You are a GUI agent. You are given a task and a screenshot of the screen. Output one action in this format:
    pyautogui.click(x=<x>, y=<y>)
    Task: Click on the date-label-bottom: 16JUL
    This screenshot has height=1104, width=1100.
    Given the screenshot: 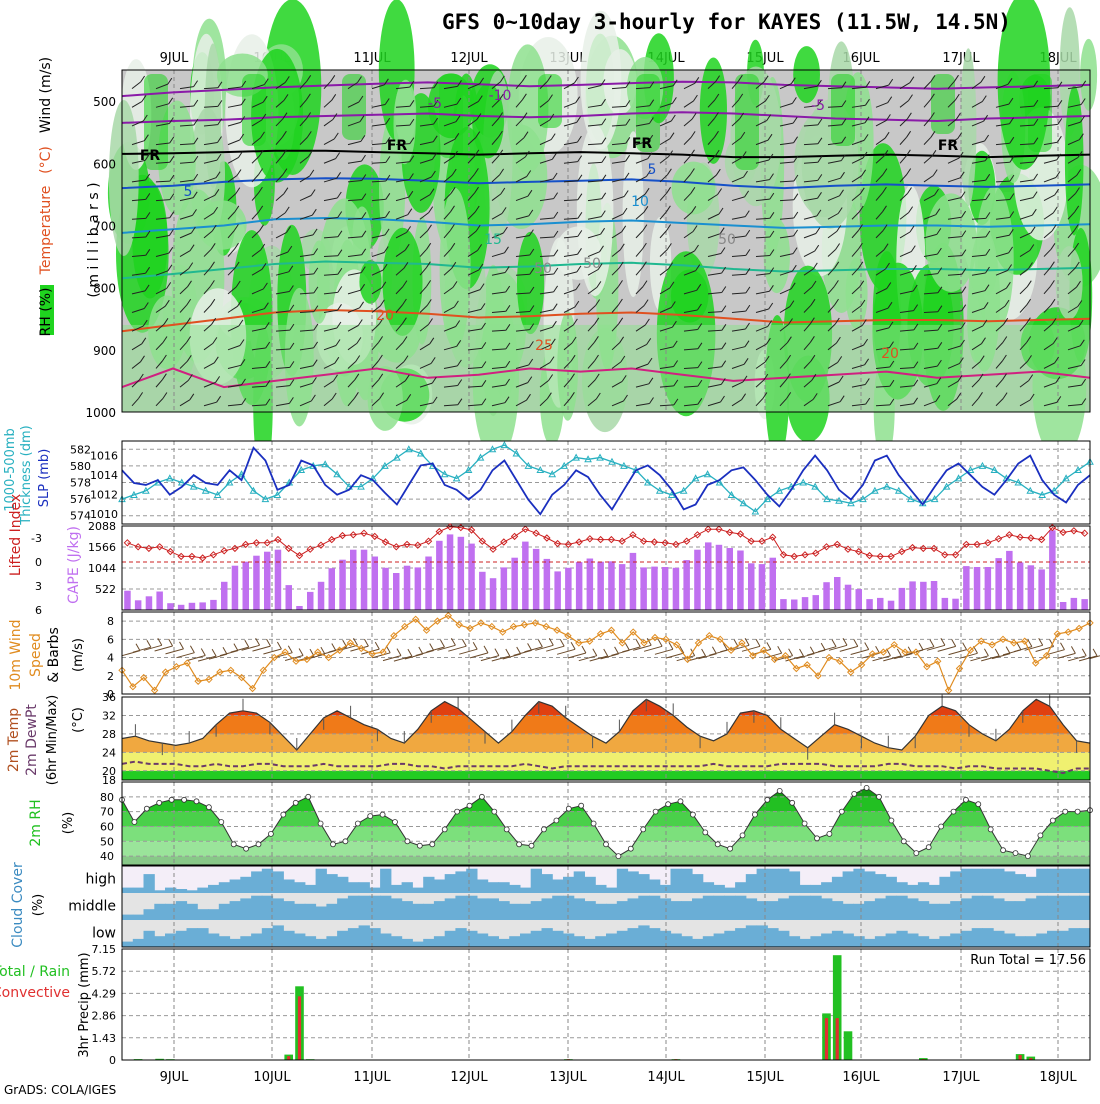 What is the action you would take?
    pyautogui.click(x=861, y=1077)
    